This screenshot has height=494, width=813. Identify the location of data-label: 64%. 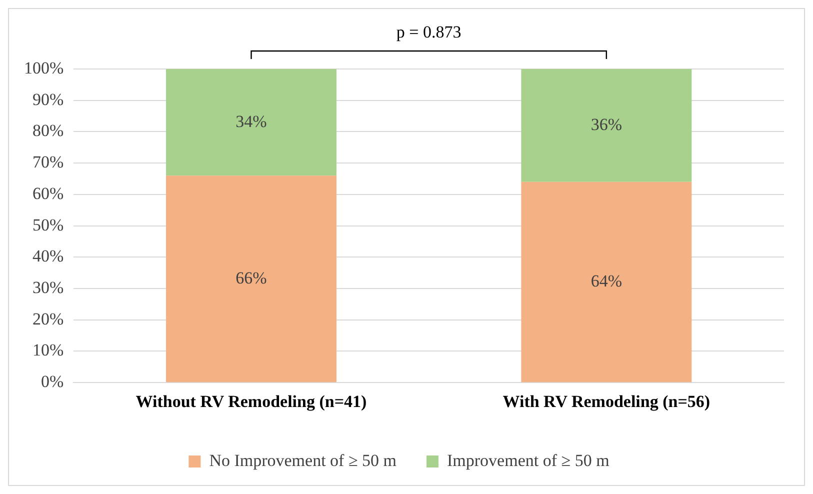
(606, 280).